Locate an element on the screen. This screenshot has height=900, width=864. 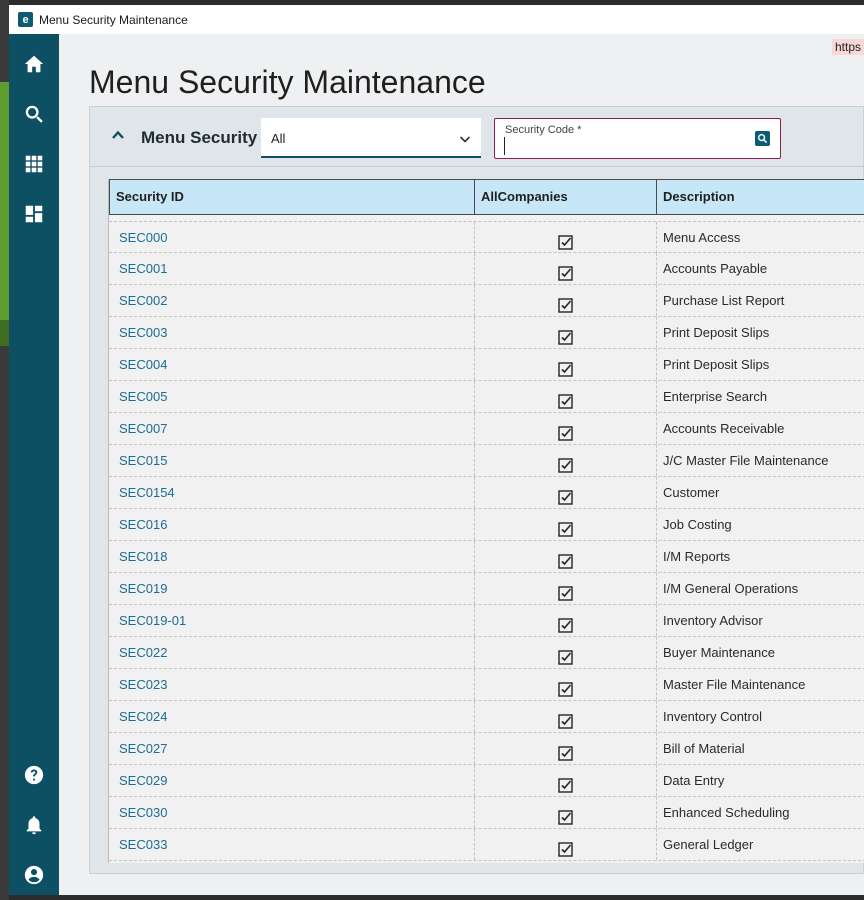
table-row: SEC030 Enhanced Scheduling is located at coordinates (486, 813).